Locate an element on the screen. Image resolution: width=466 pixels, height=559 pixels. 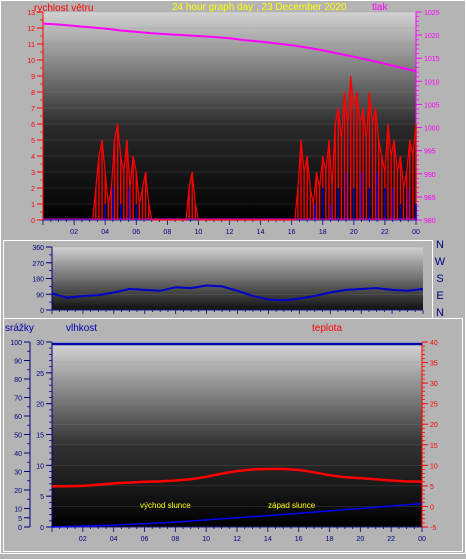
wind-speed-tick-label: 4 is located at coordinates (33, 157).